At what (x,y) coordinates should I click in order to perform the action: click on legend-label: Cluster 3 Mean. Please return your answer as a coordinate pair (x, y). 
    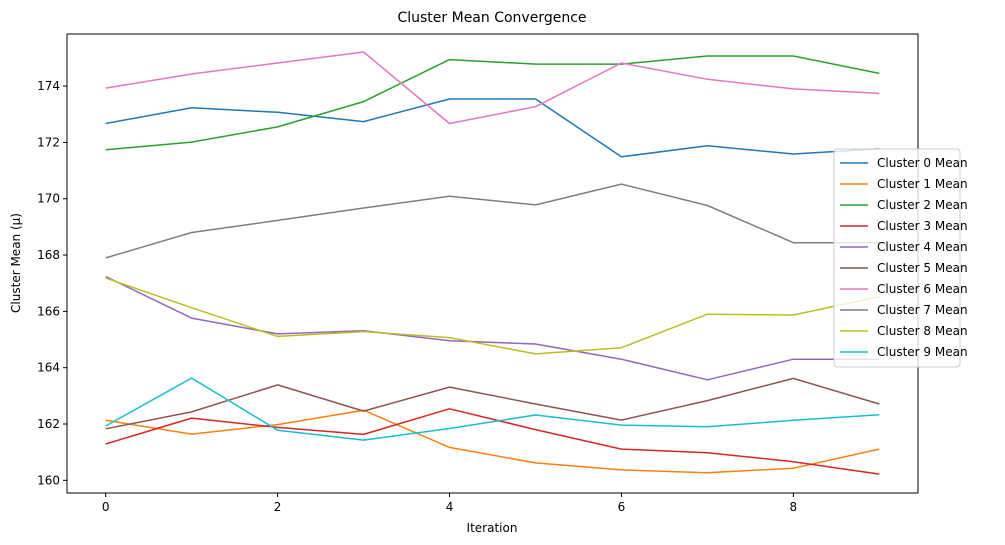
    Looking at the image, I should click on (922, 226).